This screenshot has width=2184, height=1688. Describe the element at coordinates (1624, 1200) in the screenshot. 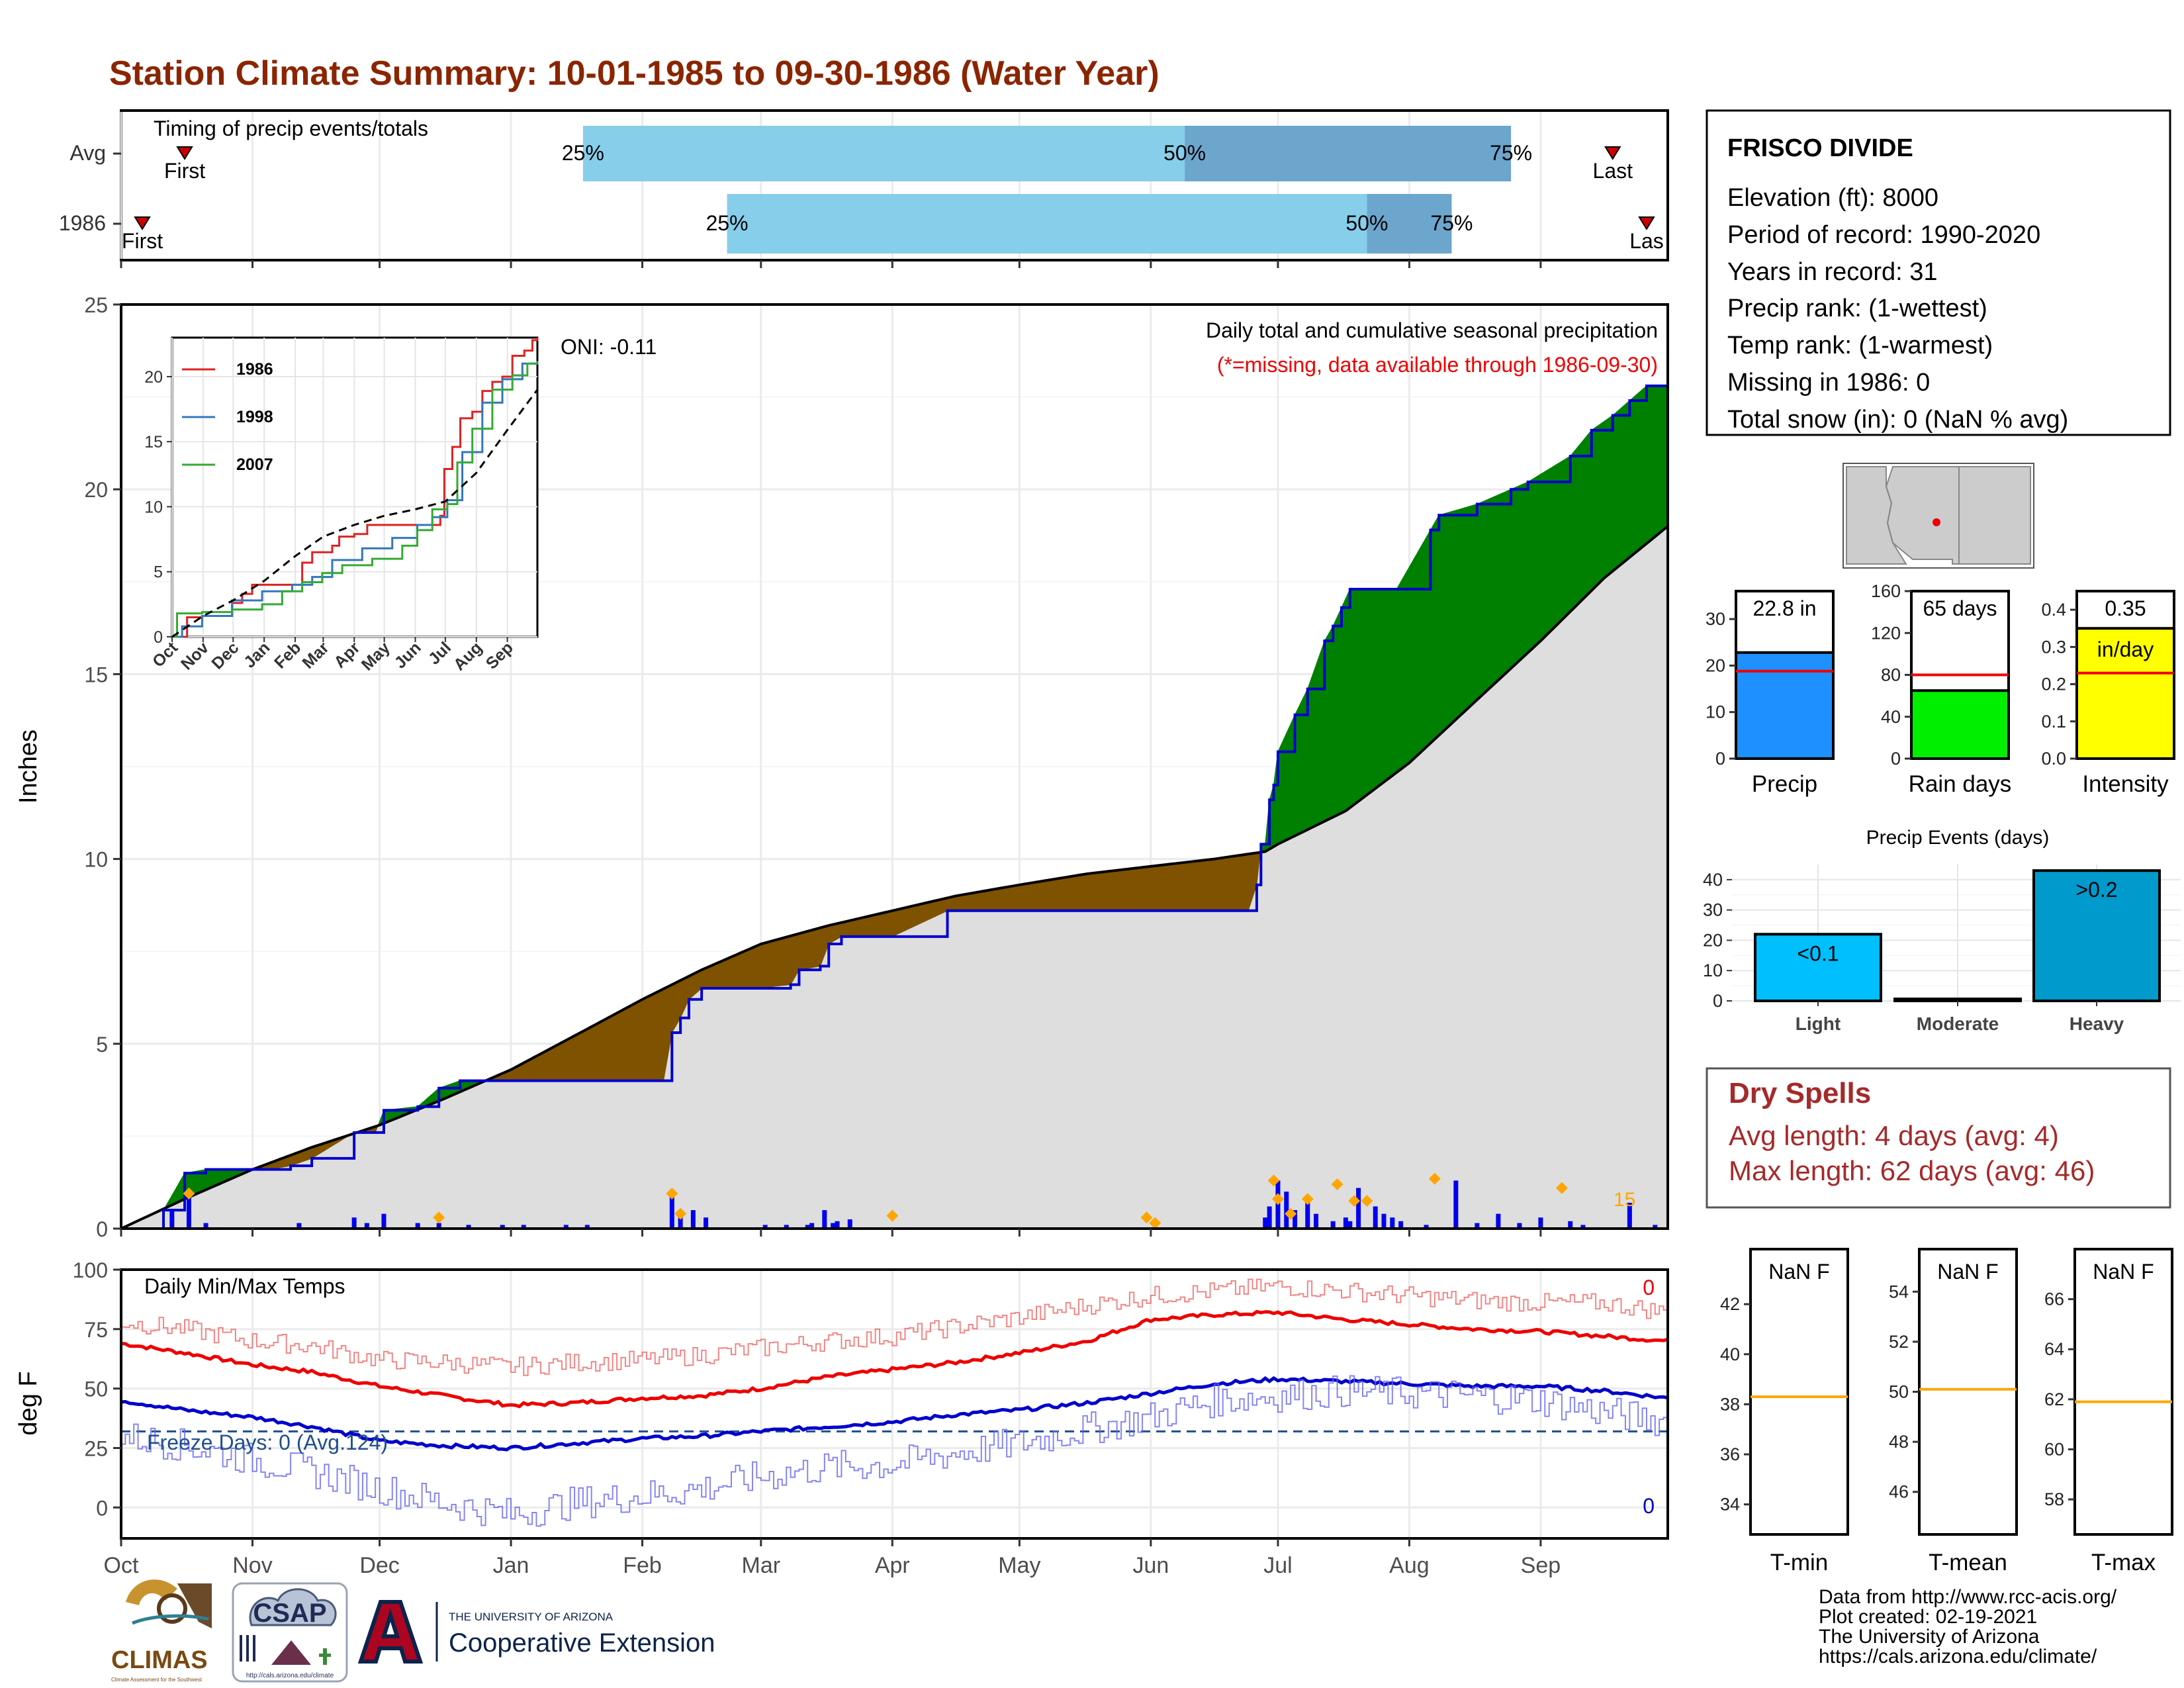

I see `event-count-label: 15` at that location.